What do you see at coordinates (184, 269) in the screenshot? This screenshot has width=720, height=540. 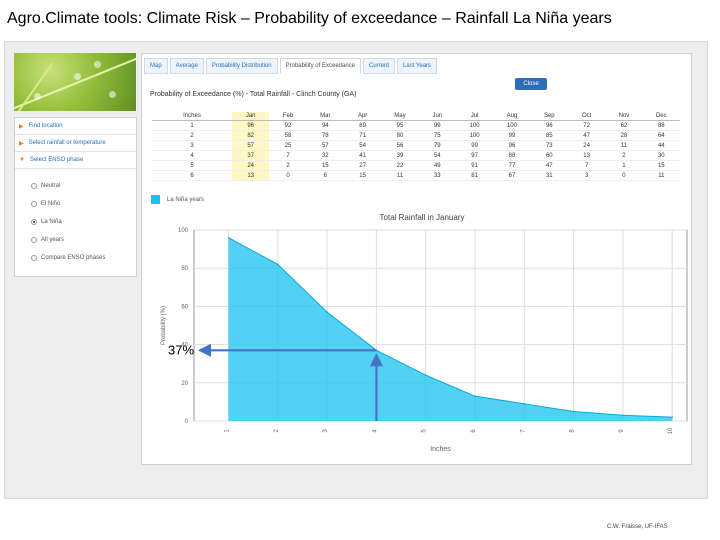 I see `y-tick-label: 80` at bounding box center [184, 269].